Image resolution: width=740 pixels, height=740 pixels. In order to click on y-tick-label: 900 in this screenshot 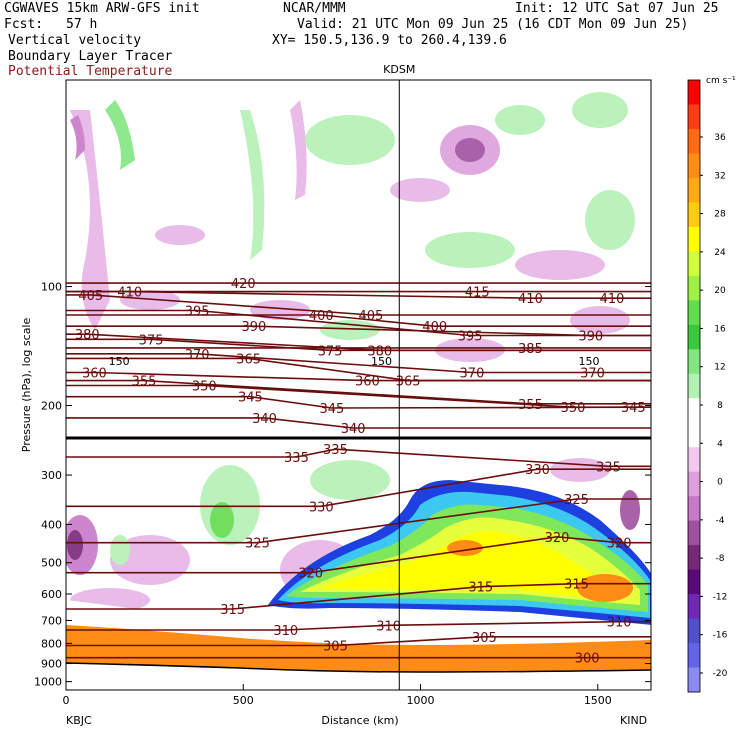, I will do `click(51, 664)`.